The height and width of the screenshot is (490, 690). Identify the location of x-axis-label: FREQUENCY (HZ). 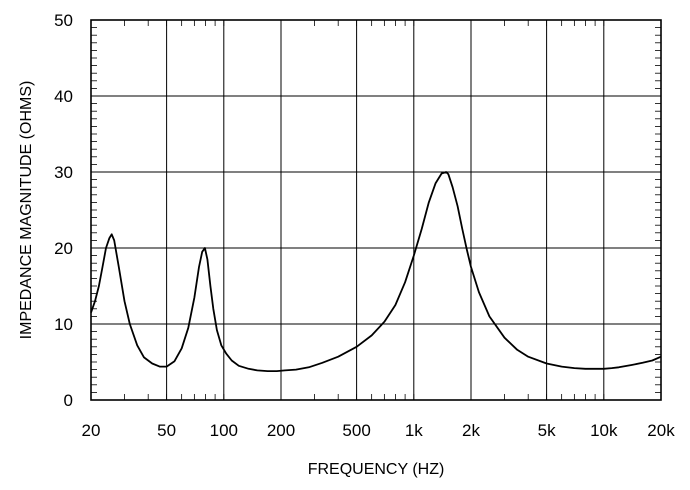
(376, 469).